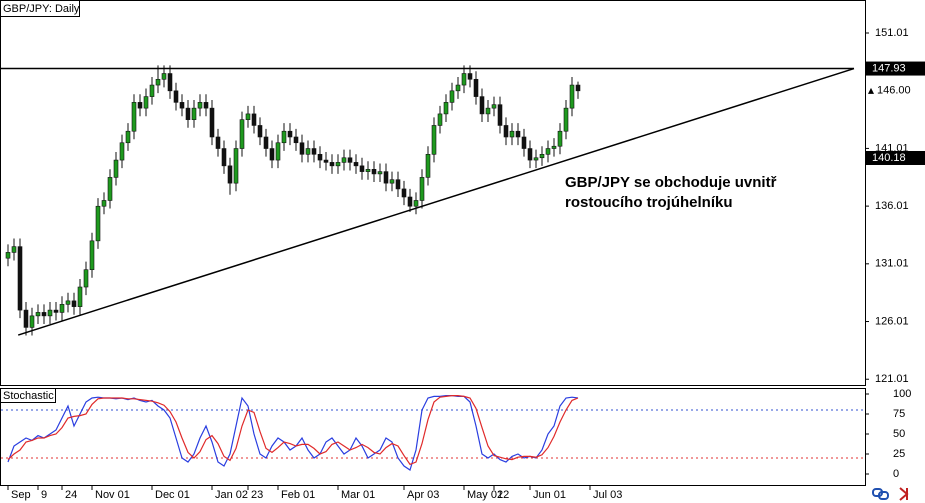 The width and height of the screenshot is (925, 503). What do you see at coordinates (649, 202) in the screenshot?
I see `annotation: rostoucího trojúhelníku` at bounding box center [649, 202].